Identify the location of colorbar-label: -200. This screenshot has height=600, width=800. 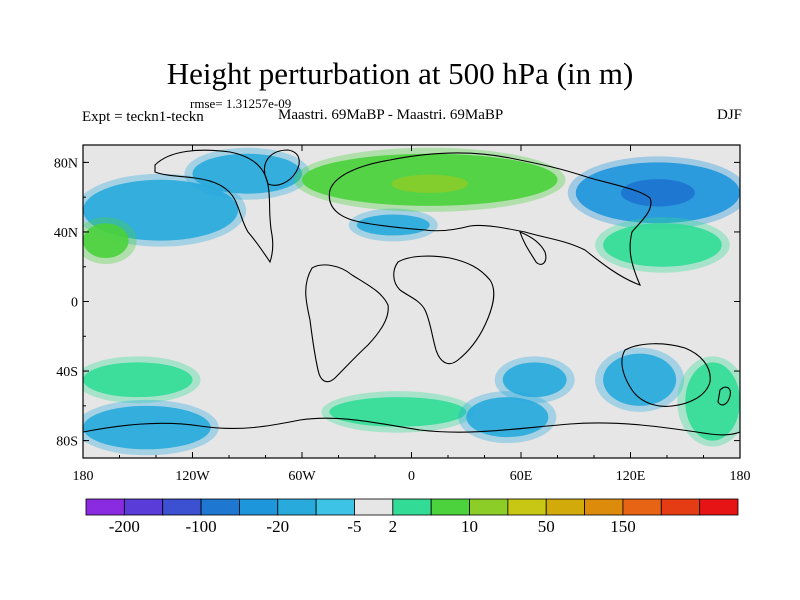
(124, 526).